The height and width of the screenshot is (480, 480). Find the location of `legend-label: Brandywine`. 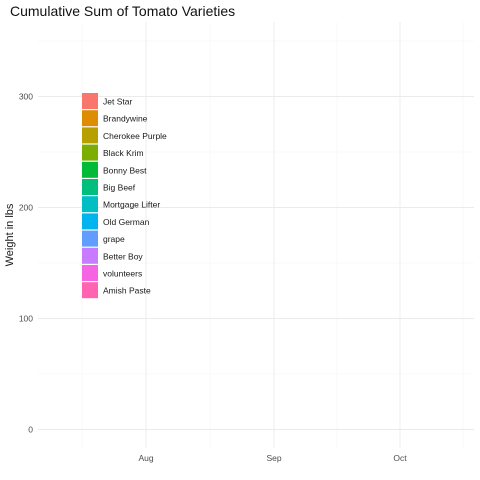

legend-label: Brandywine is located at coordinates (125, 119).